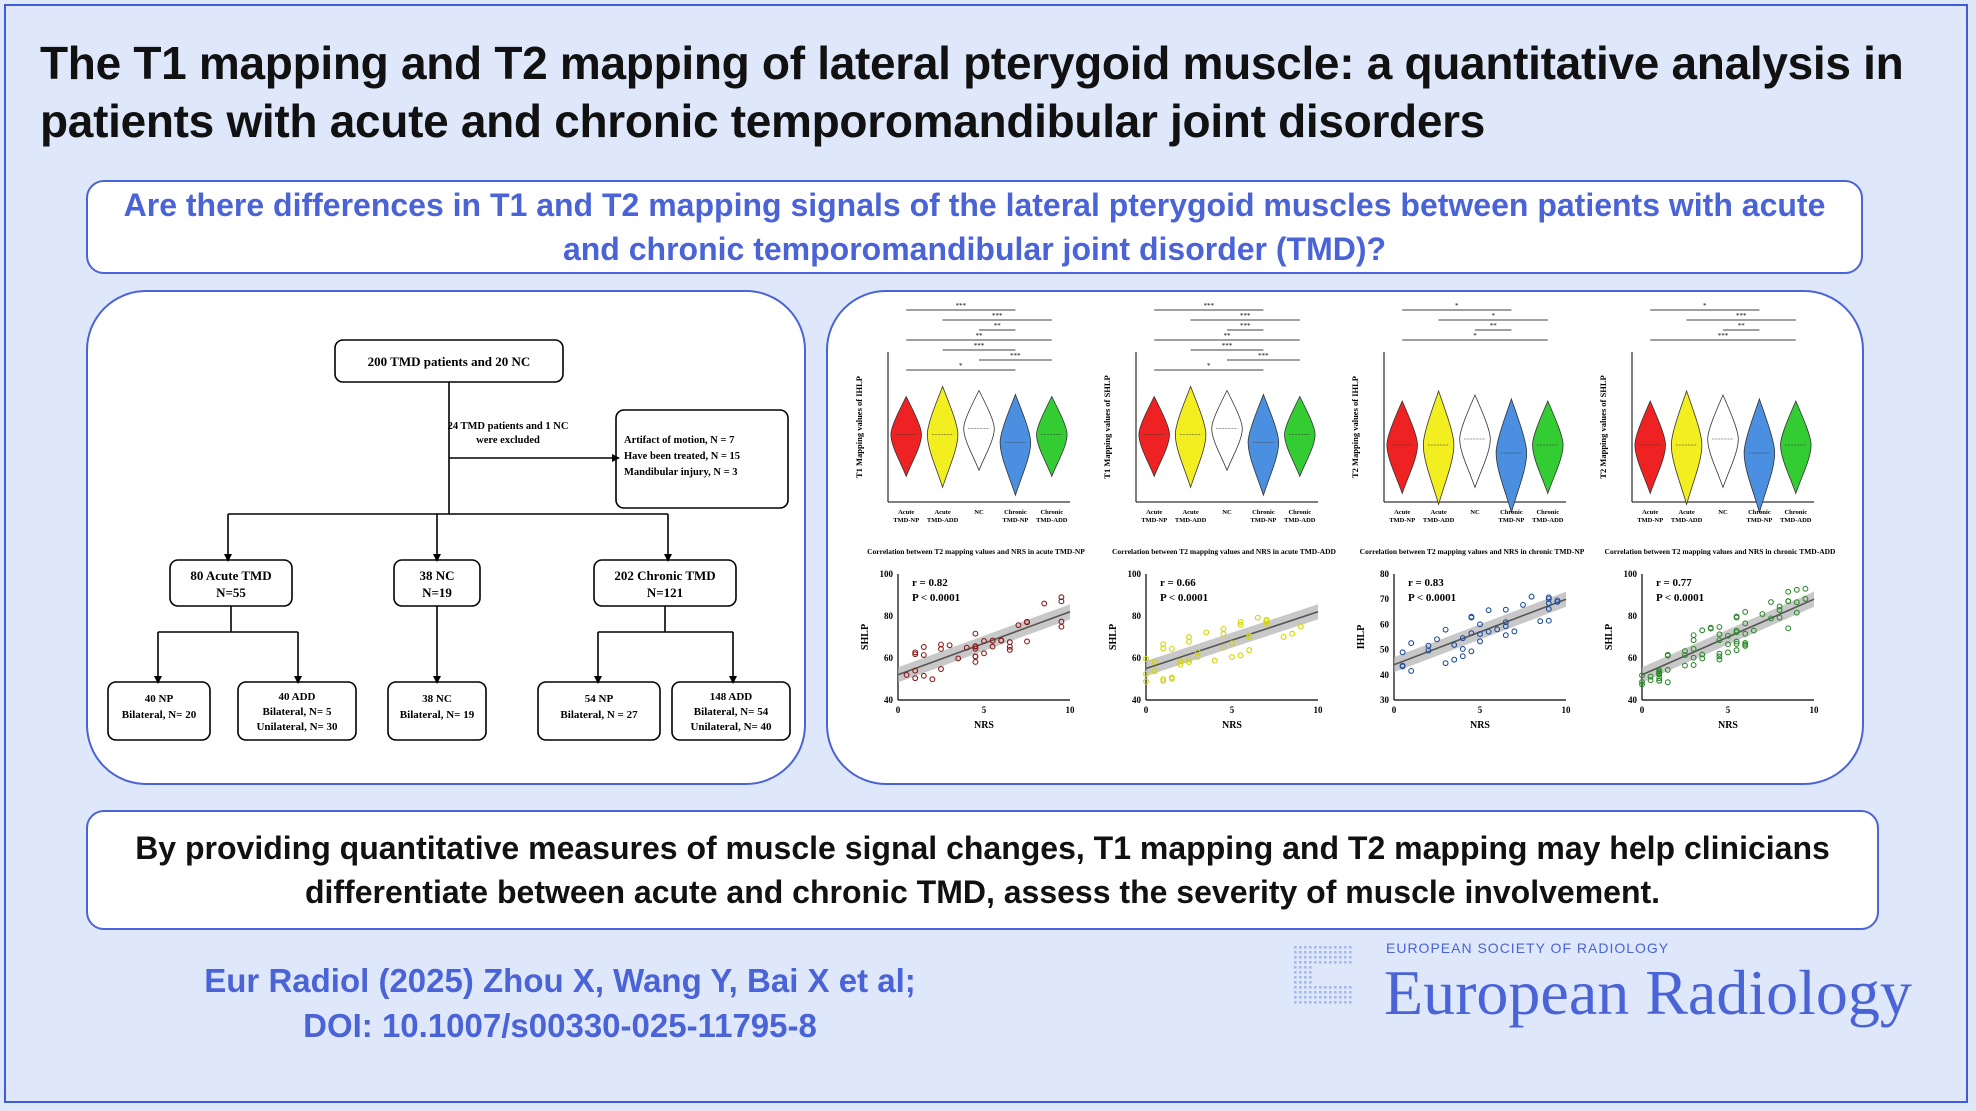 This screenshot has width=1976, height=1111. Describe the element at coordinates (1480, 725) in the screenshot. I see `scatter-x-label: NRS` at that location.